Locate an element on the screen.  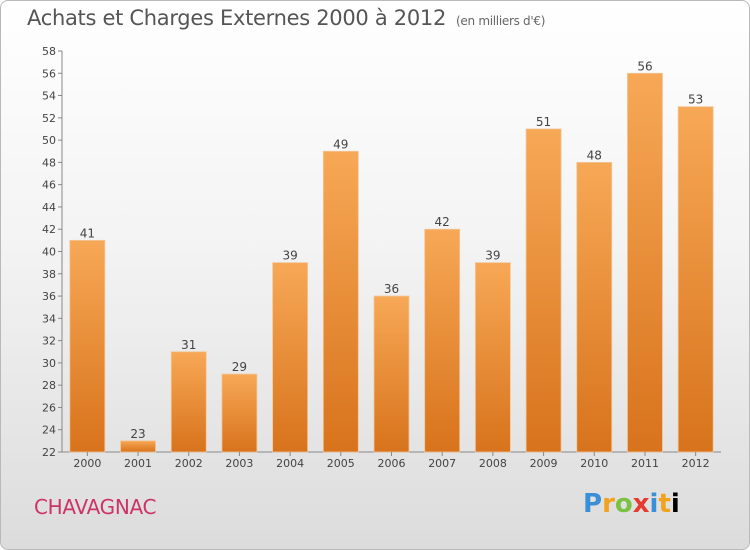
x-tick-label: 2011 is located at coordinates (645, 463).